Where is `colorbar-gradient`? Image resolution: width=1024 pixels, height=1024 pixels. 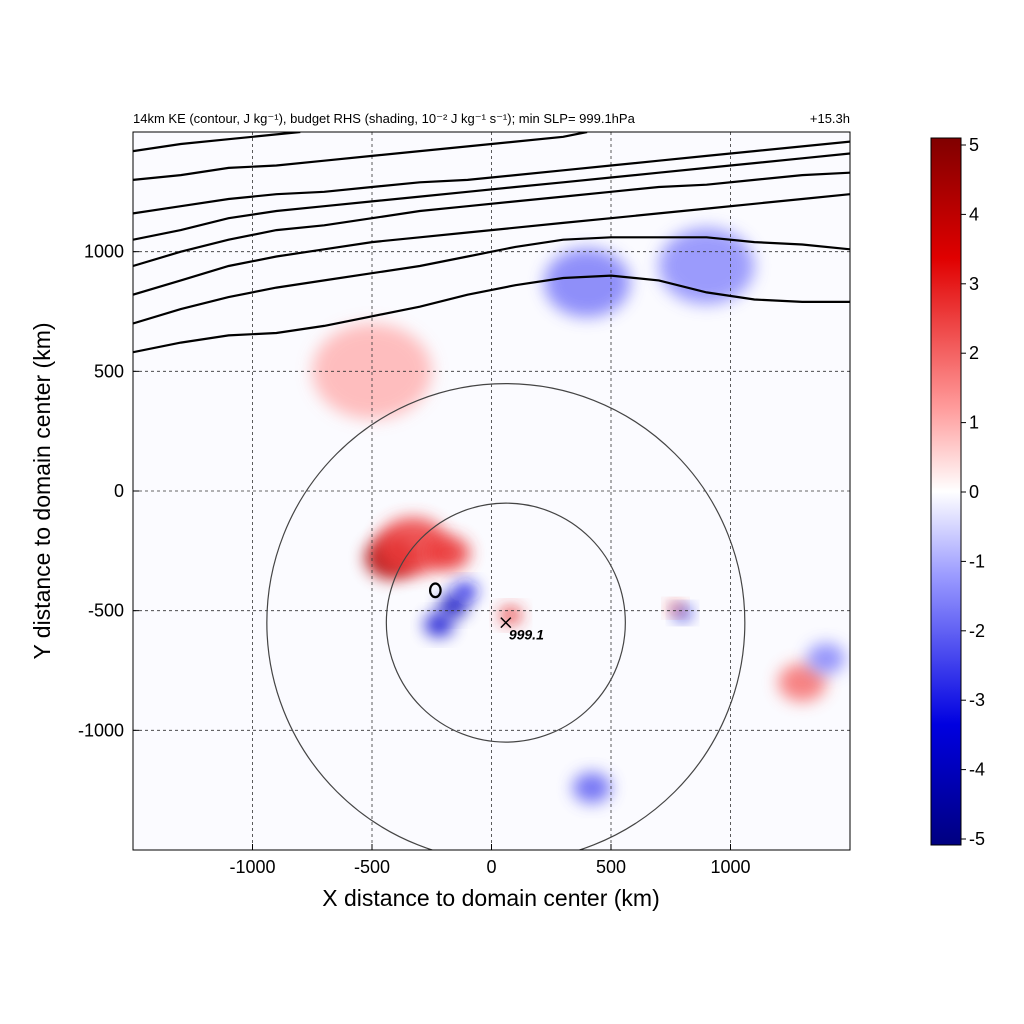
colorbar-gradient is located at coordinates (946, 491).